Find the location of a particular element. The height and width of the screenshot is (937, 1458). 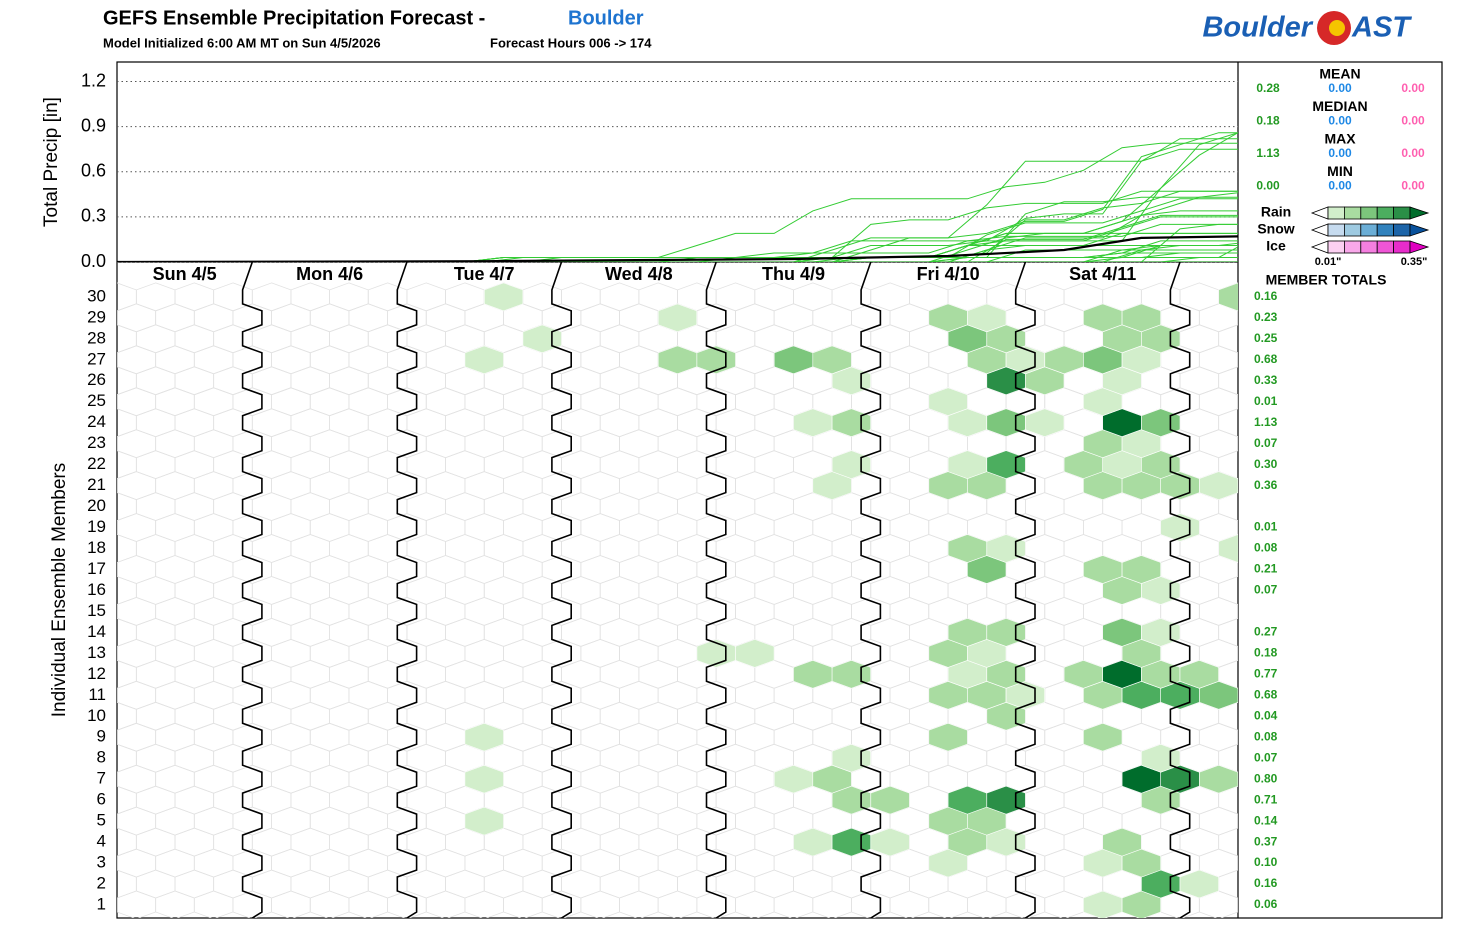

member-total: 0.08 is located at coordinates (1266, 548).